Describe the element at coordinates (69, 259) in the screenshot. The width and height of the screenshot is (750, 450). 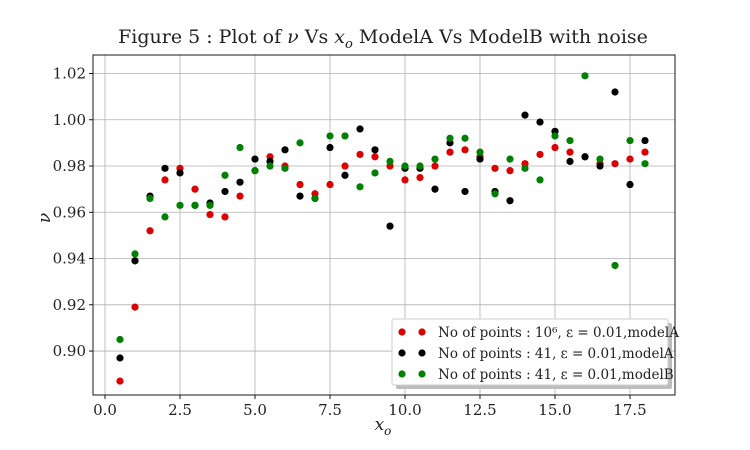
I see `y-tick-label: 0.94` at that location.